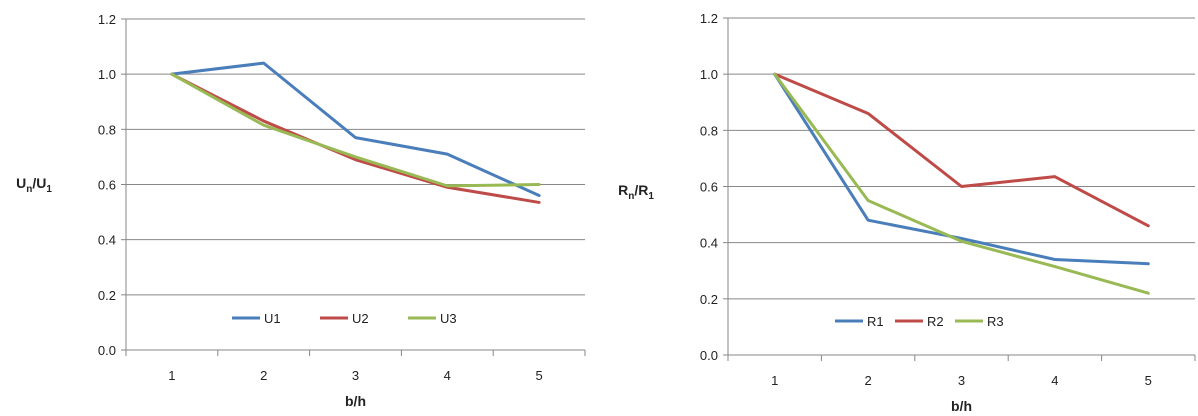 This screenshot has height=416, width=1198. Describe the element at coordinates (995, 321) in the screenshot. I see `legend-label: R3` at that location.